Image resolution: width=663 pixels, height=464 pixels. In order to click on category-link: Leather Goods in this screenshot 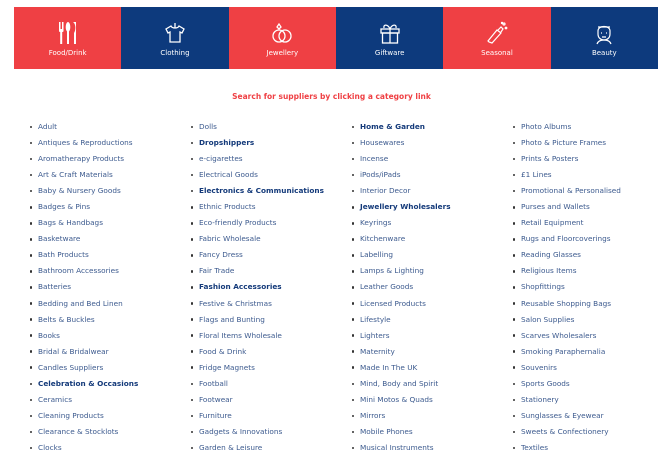, I will do `click(401, 287)`.